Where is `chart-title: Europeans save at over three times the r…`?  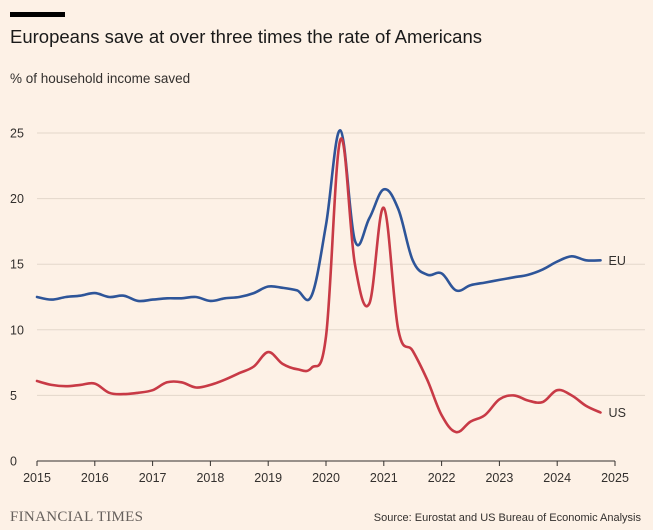 chart-title: Europeans save at over three times the r… is located at coordinates (246, 36).